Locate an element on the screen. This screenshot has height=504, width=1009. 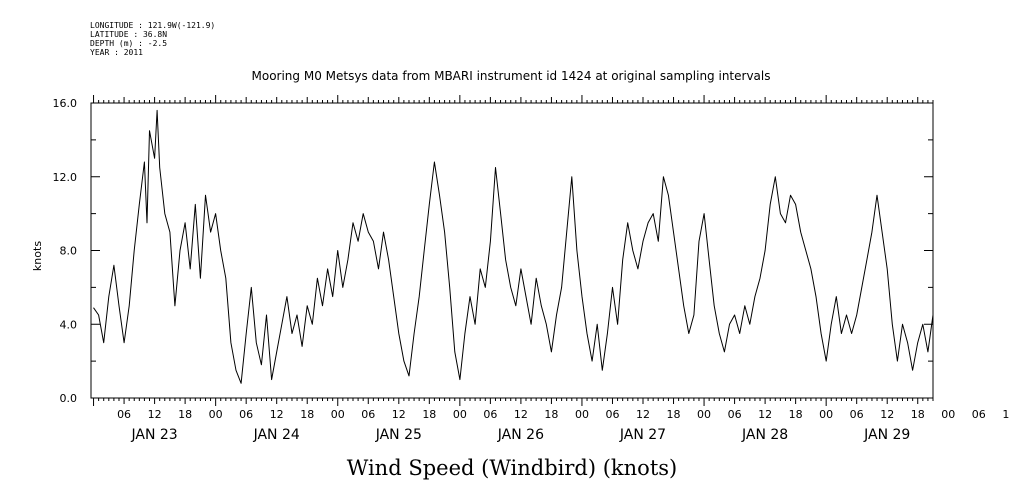
x-day-label: JAN 24 is located at coordinates (276, 435).